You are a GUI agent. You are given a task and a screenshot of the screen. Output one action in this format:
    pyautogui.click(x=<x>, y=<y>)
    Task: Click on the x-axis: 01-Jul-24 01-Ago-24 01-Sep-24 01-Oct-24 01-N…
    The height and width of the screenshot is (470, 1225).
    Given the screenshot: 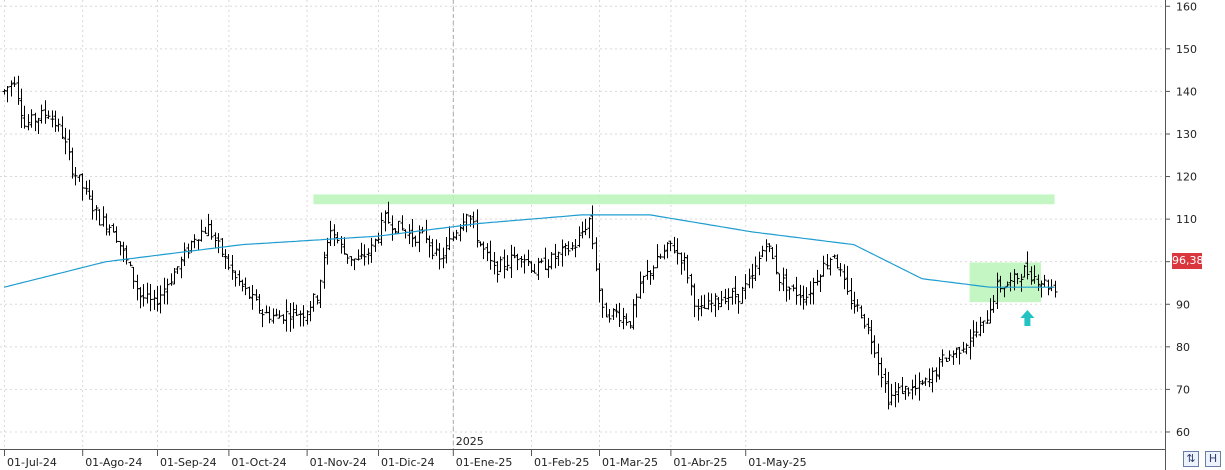 What is the action you would take?
    pyautogui.click(x=582, y=452)
    